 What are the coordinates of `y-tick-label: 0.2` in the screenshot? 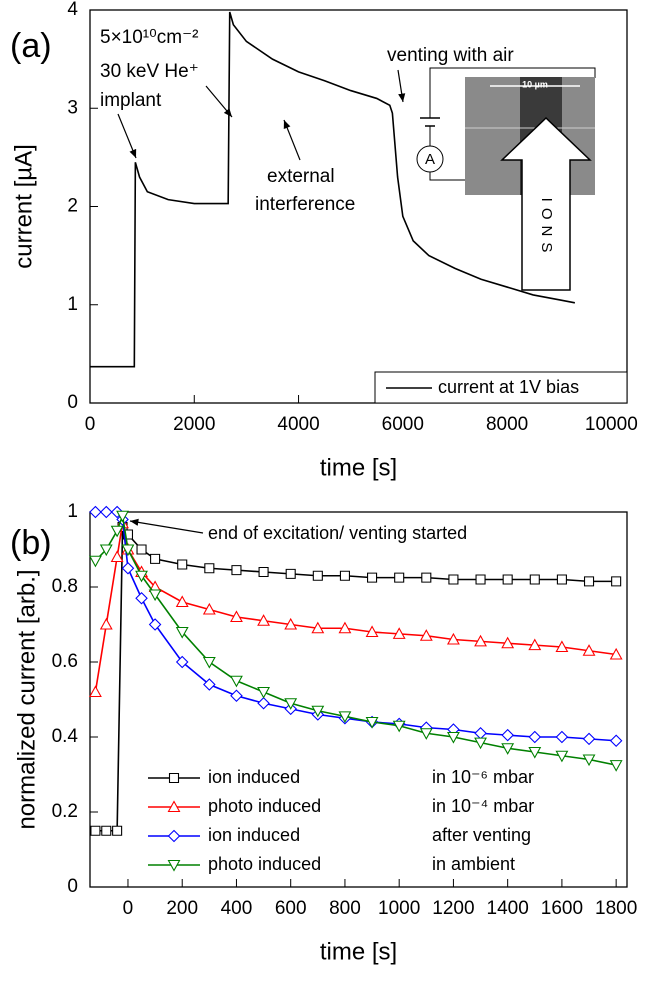 It's located at (65, 811).